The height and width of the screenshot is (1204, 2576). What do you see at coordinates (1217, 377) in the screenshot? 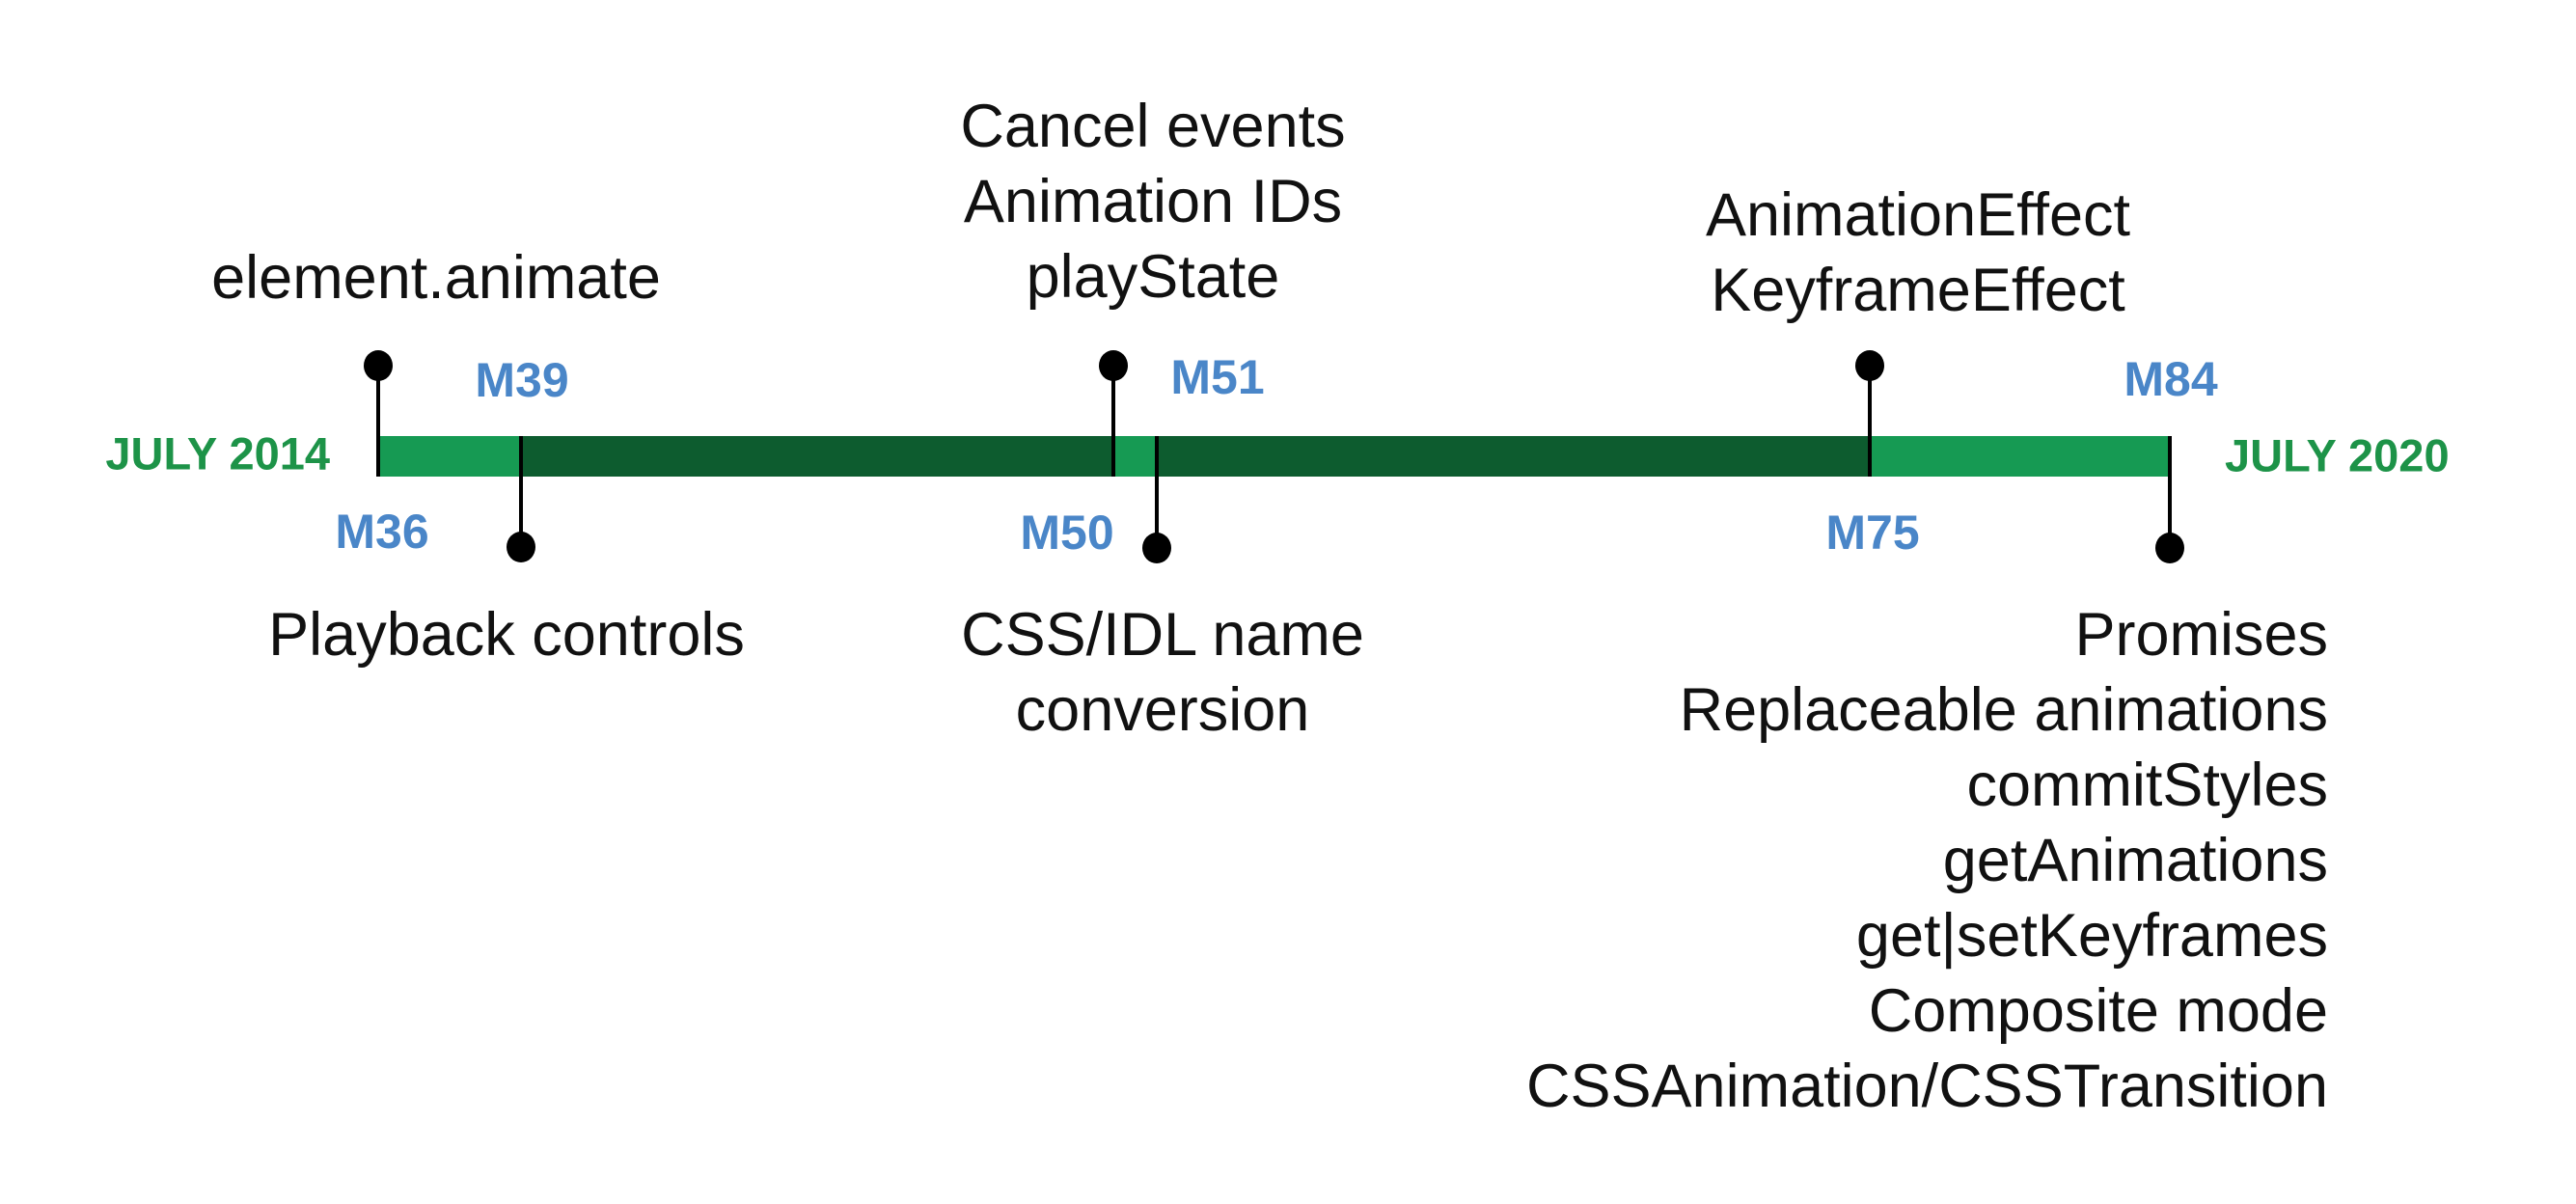
I see `m51-label: M51` at bounding box center [1217, 377].